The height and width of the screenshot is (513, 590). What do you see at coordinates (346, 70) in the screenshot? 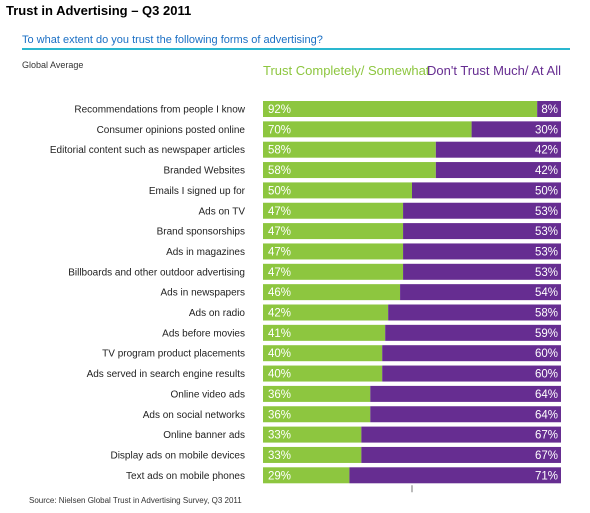
I see `legend-trust: Trust Completely/ Somewhat` at bounding box center [346, 70].